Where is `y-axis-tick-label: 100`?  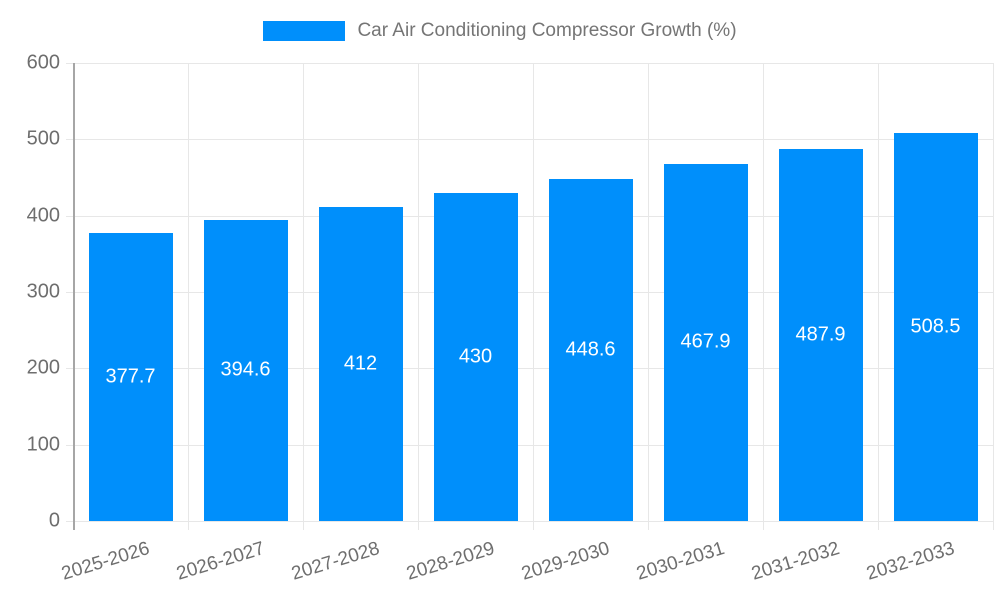 y-axis-tick-label: 100 is located at coordinates (43, 444).